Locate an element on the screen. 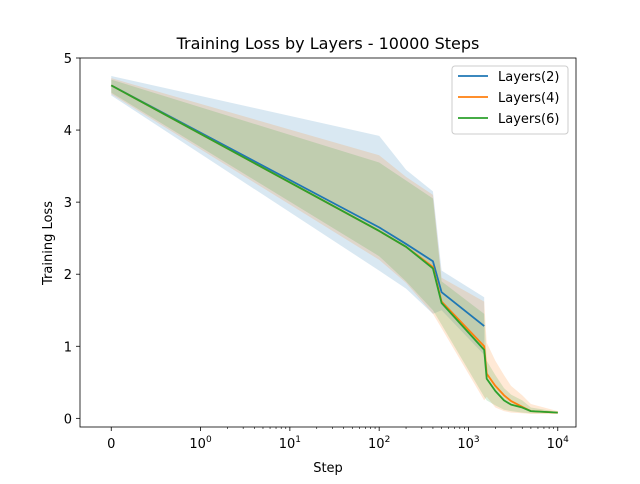 The height and width of the screenshot is (484, 640). y-tick-label: 1 is located at coordinates (68, 347).